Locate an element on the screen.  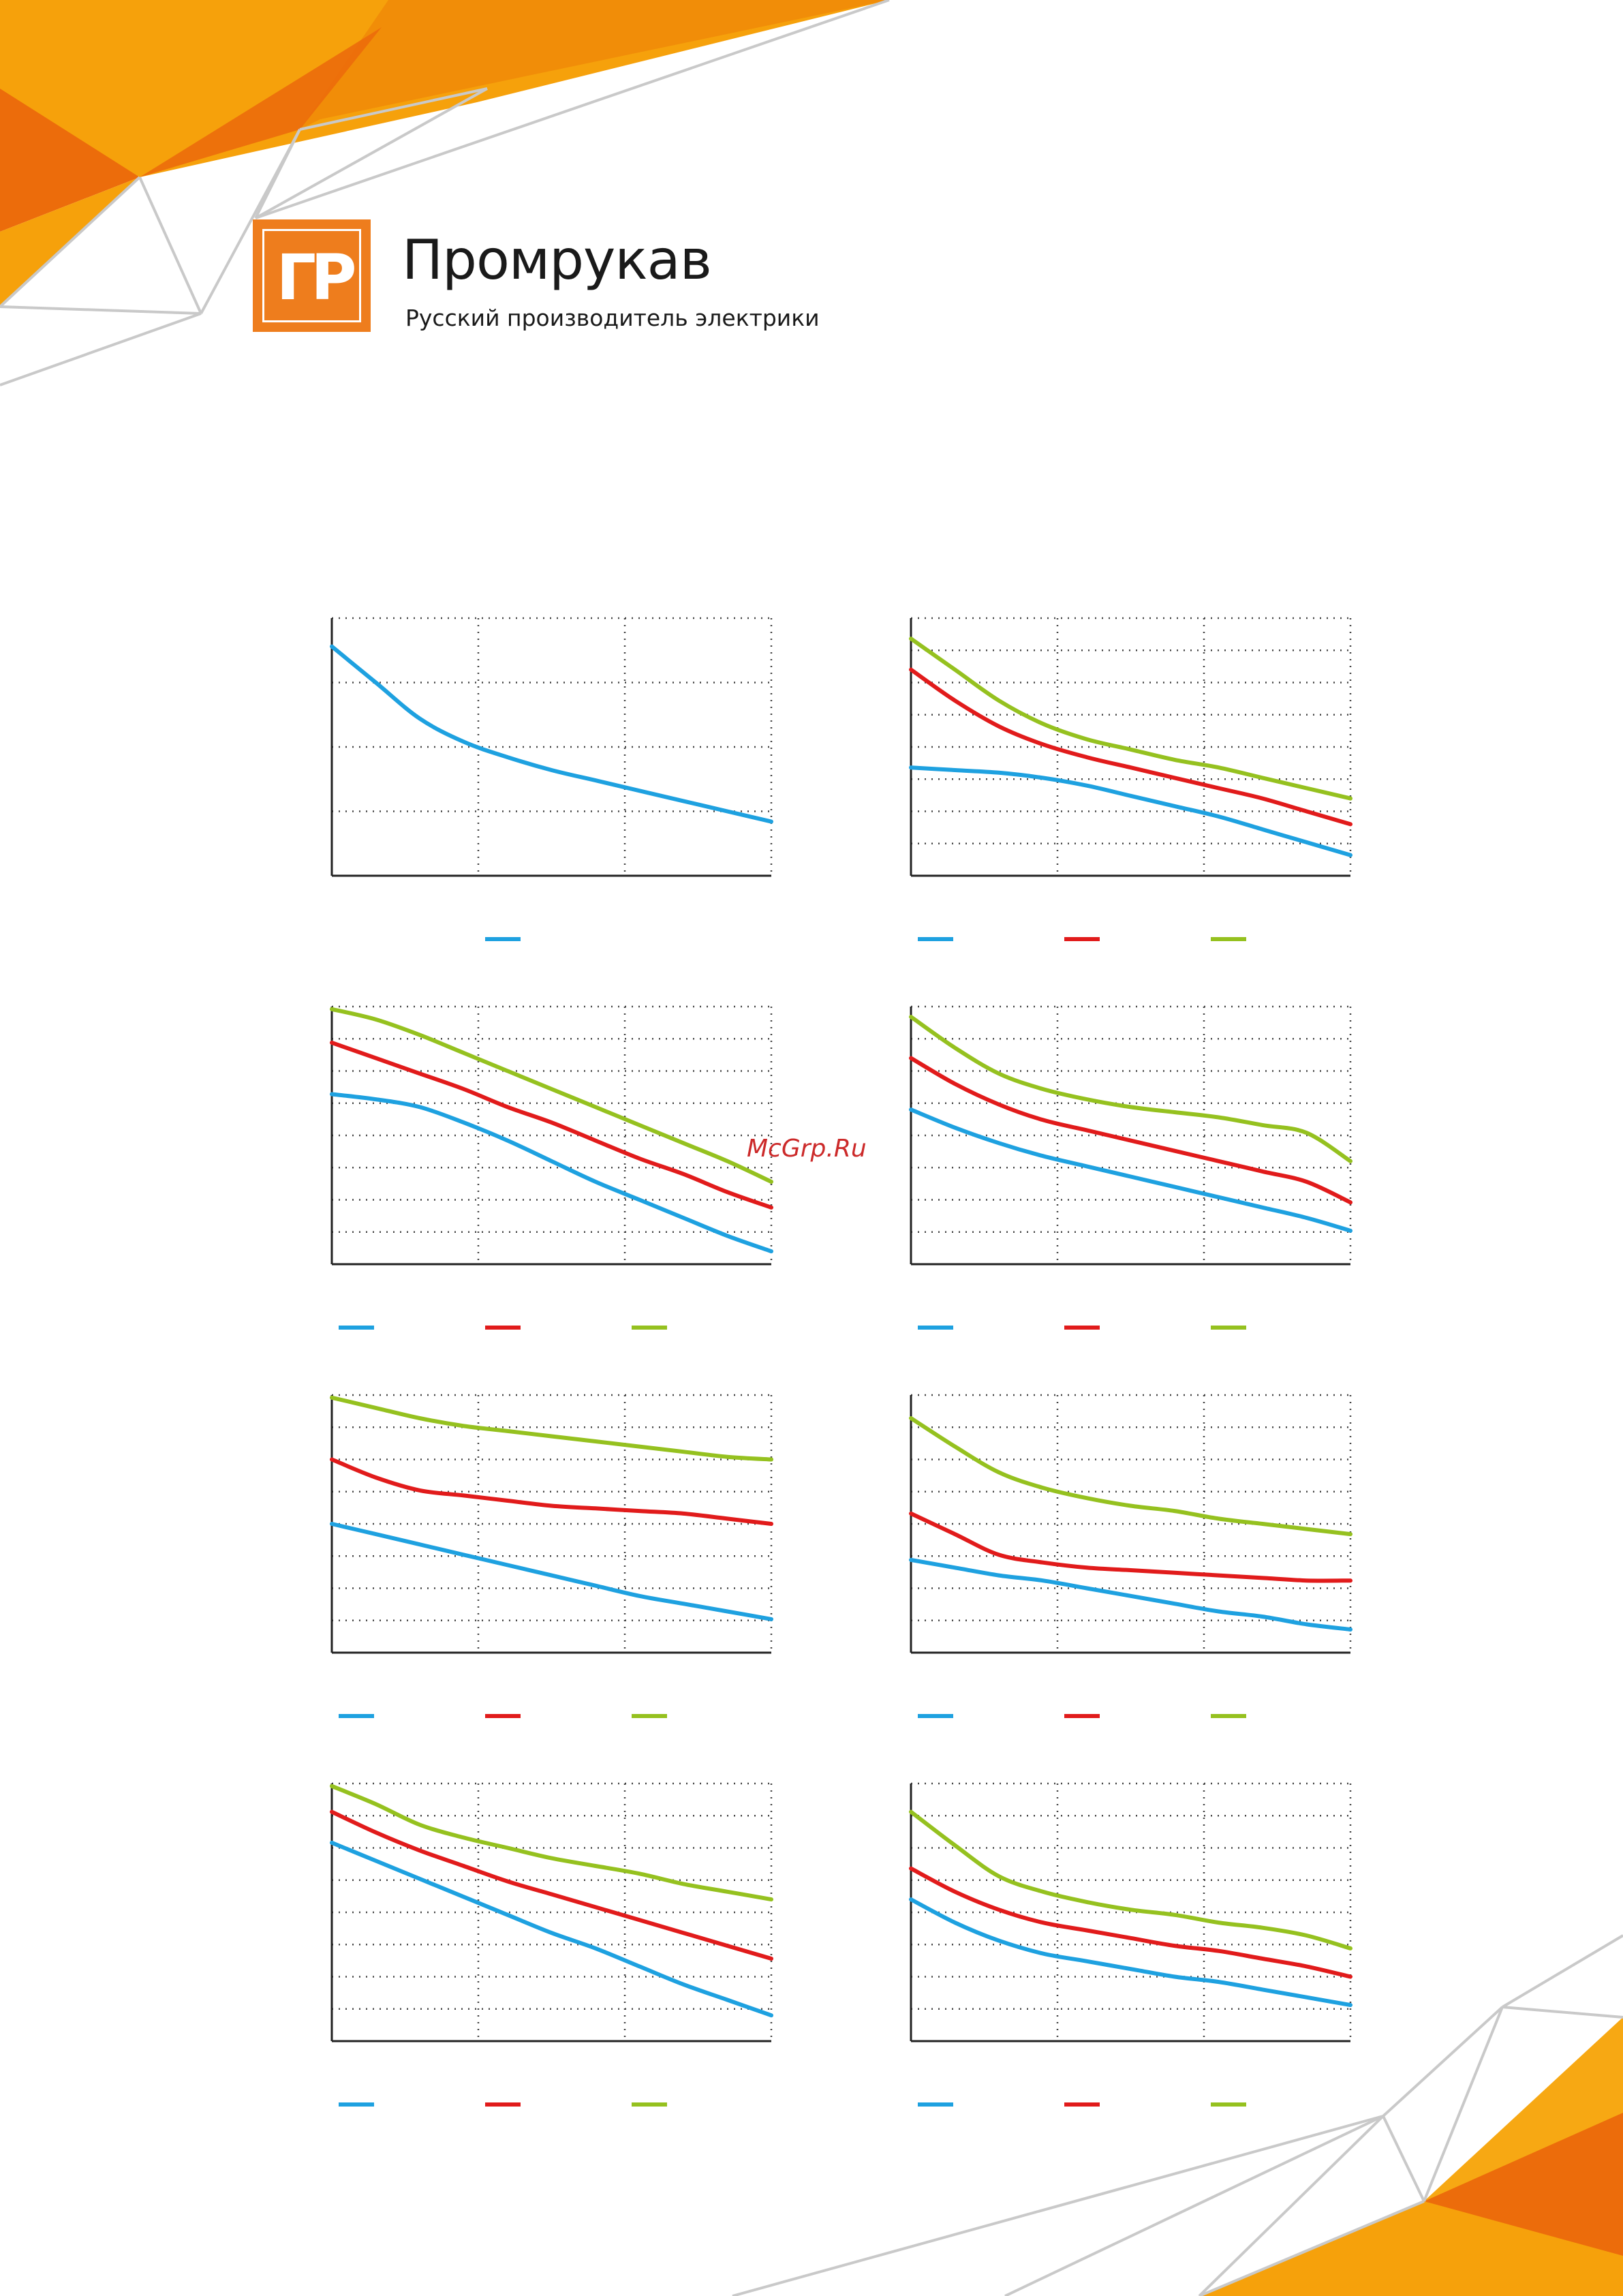
logo-frame: ГР is located at coordinates (311, 276).